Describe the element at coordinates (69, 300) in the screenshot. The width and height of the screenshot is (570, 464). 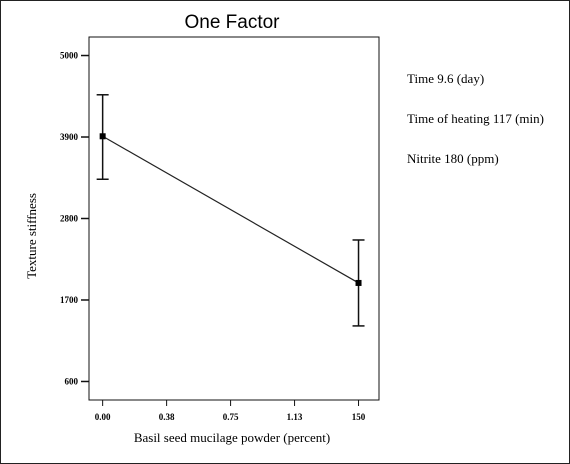
I see `y-tick-label: 1700` at that location.